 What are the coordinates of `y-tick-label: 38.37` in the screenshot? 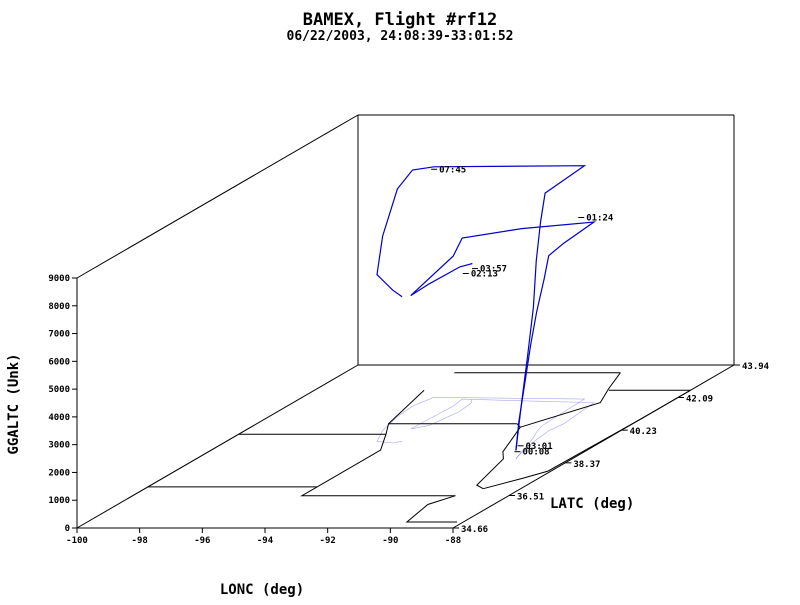 It's located at (586, 465).